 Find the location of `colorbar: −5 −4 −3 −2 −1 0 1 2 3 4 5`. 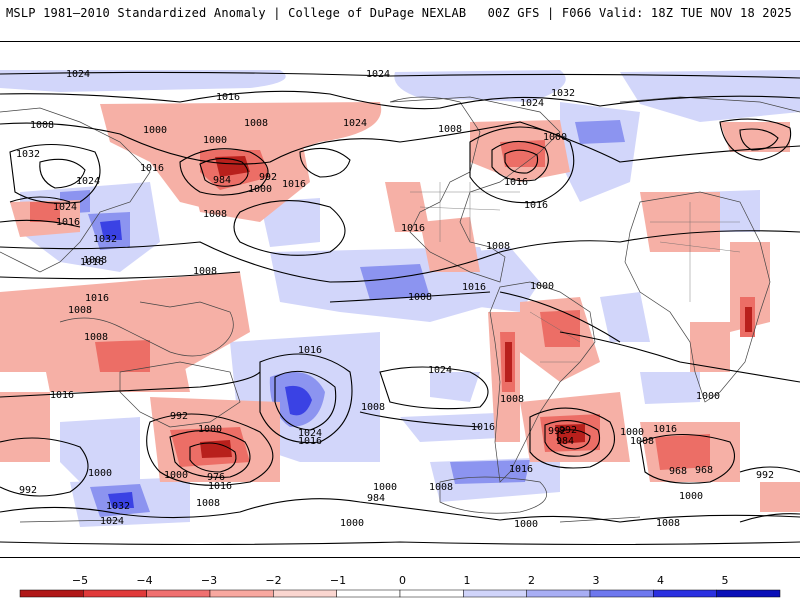

colorbar: −5 −4 −3 −2 −1 0 1 2 3 4 5 is located at coordinates (400, 586).